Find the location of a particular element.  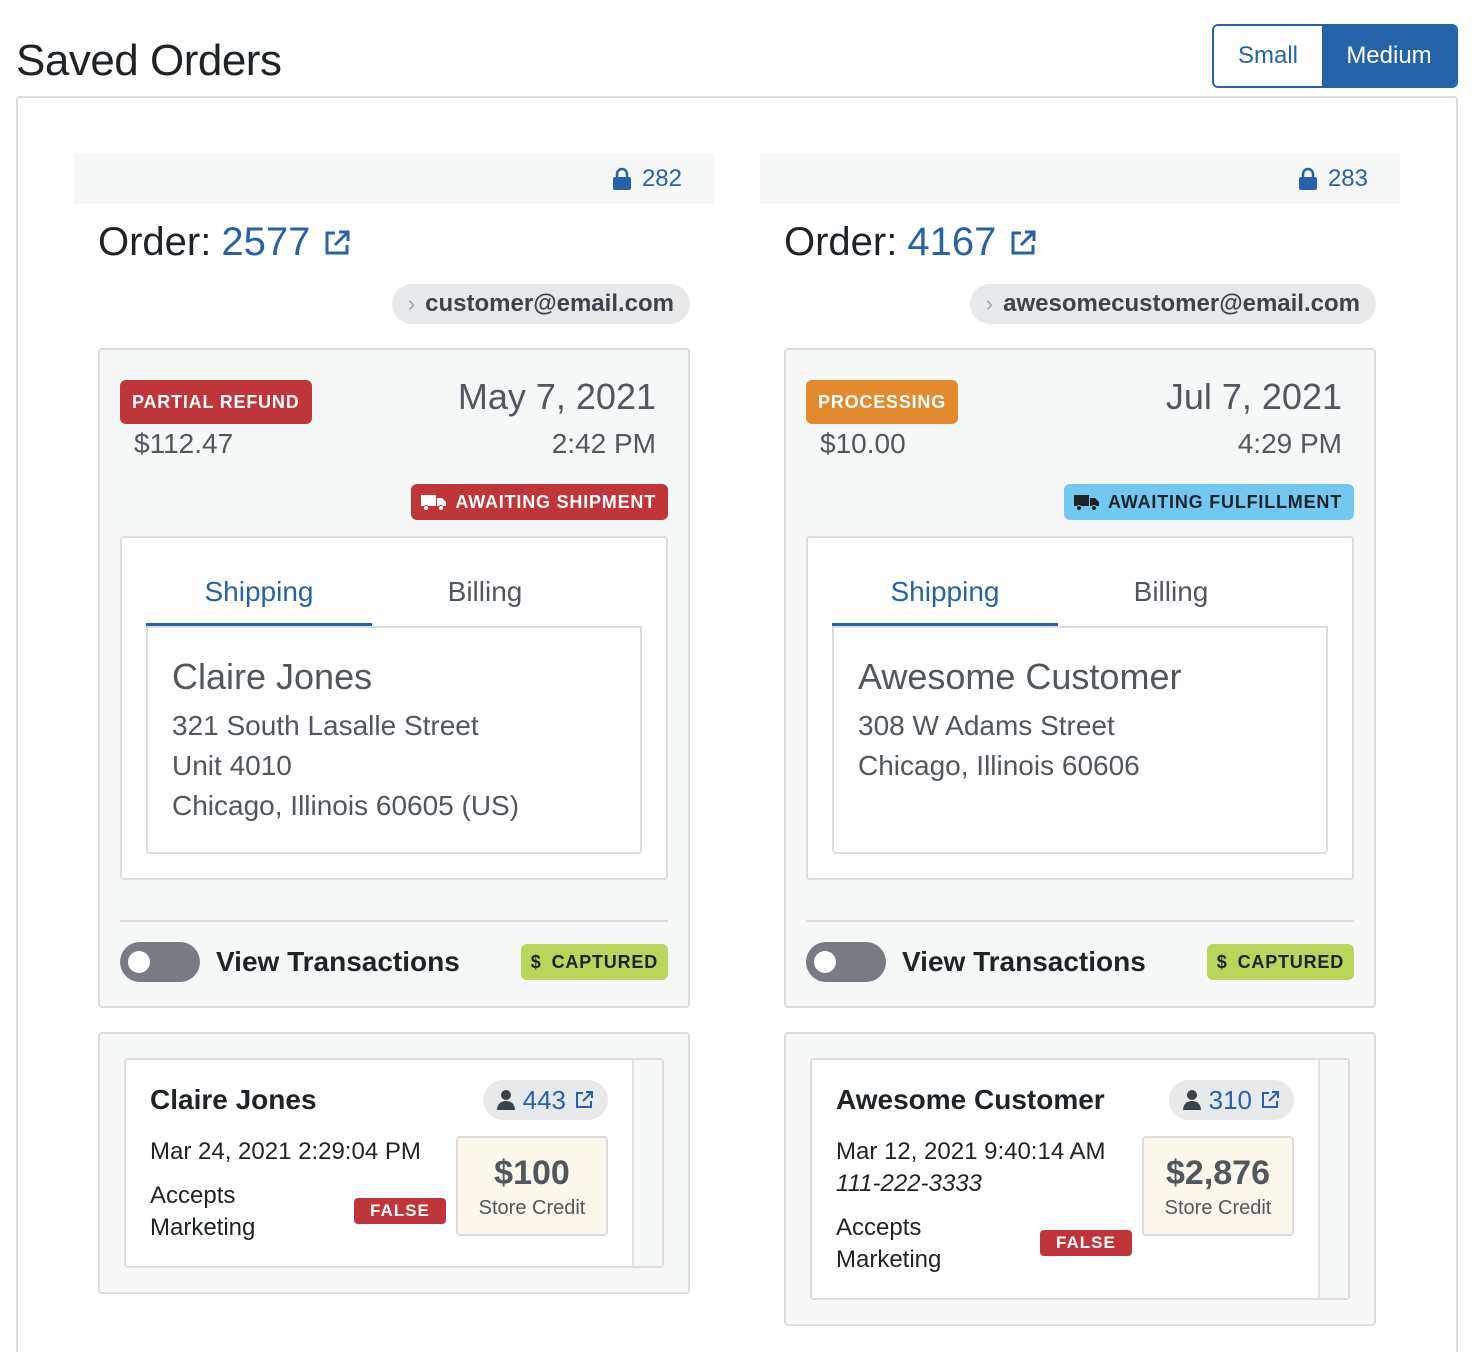

customer-id-link: 443 is located at coordinates (545, 1100).